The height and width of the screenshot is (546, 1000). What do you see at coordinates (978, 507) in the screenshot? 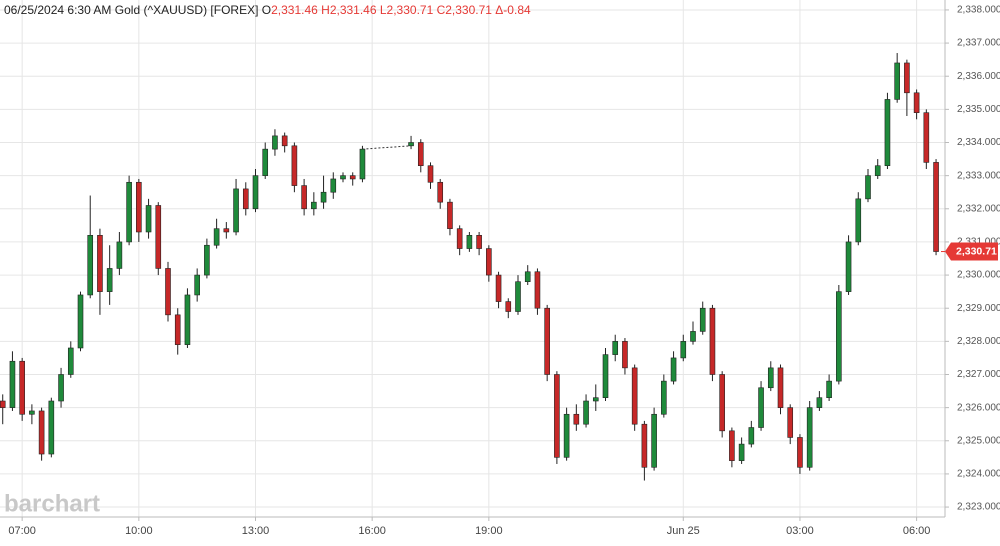
I see `y-tick-label: 2,323.000` at bounding box center [978, 507].